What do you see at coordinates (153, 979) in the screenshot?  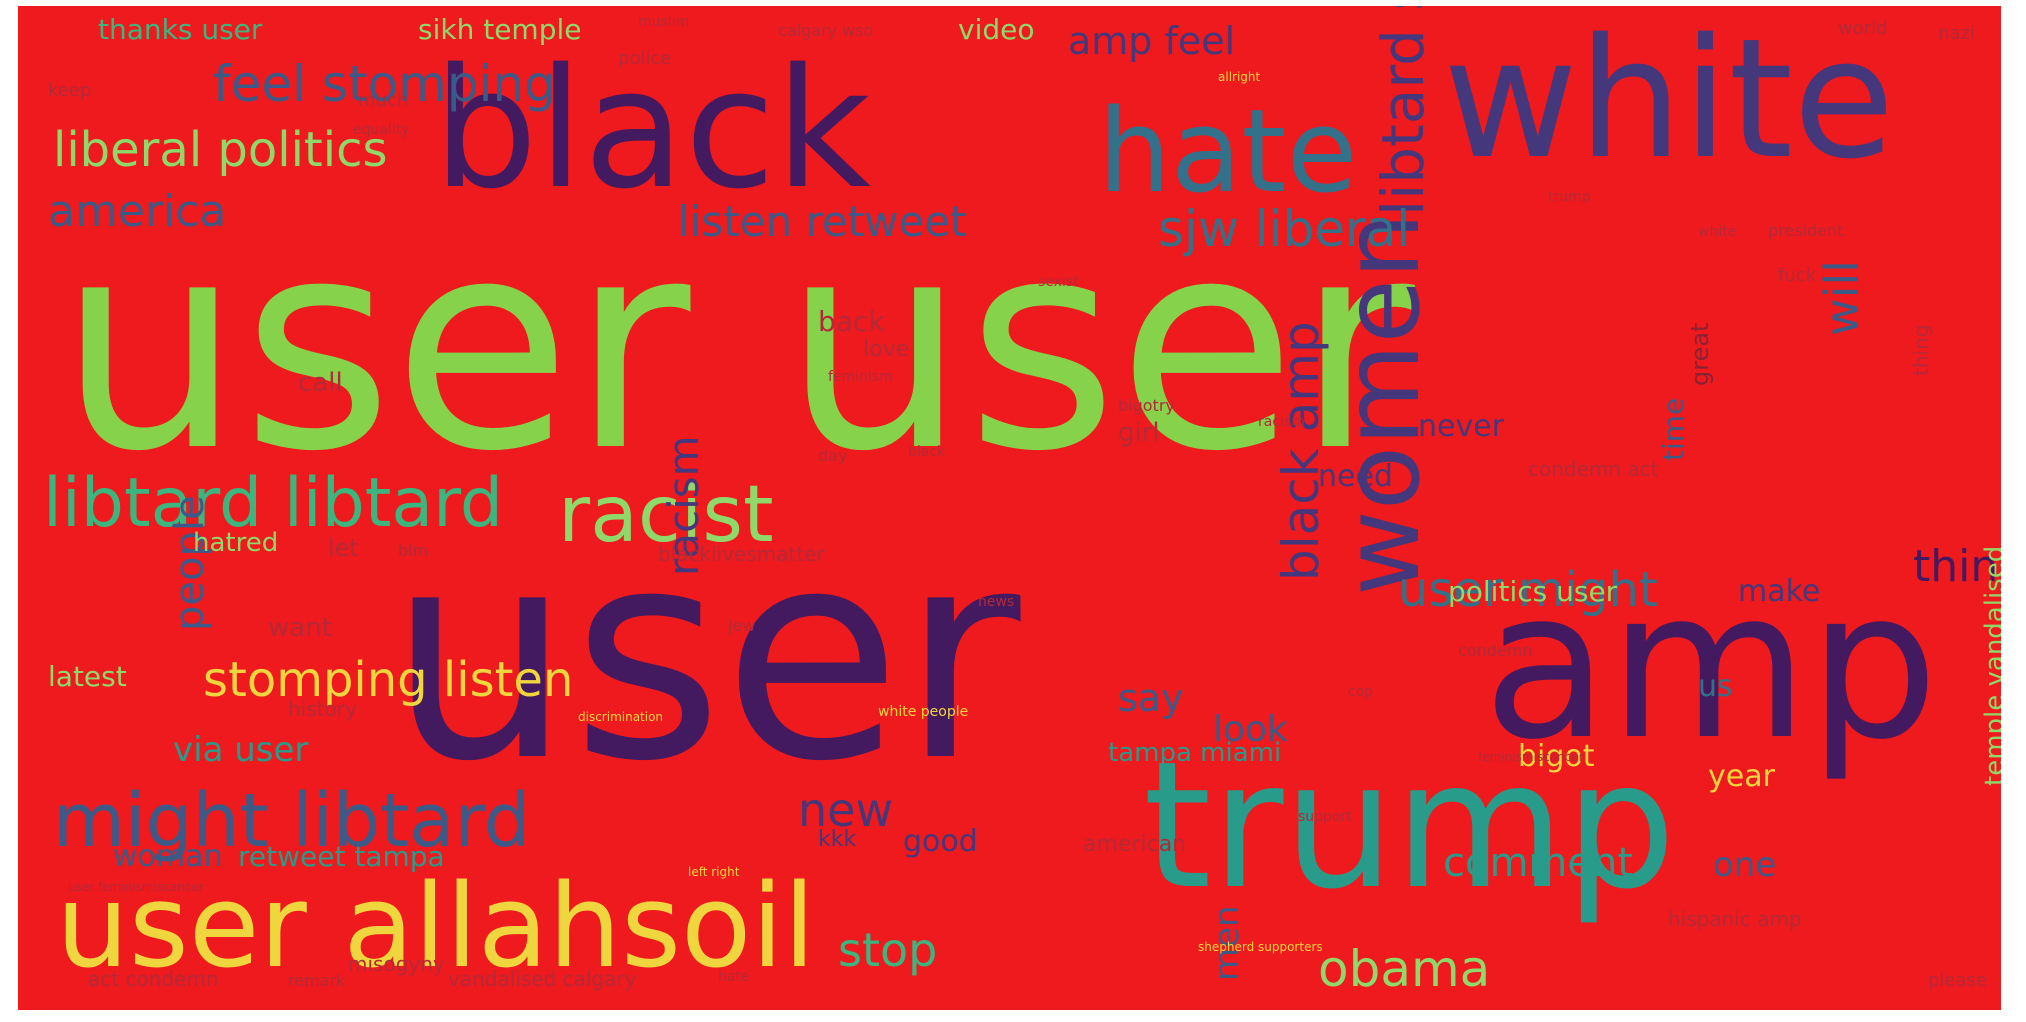 I see `word: act condemn` at bounding box center [153, 979].